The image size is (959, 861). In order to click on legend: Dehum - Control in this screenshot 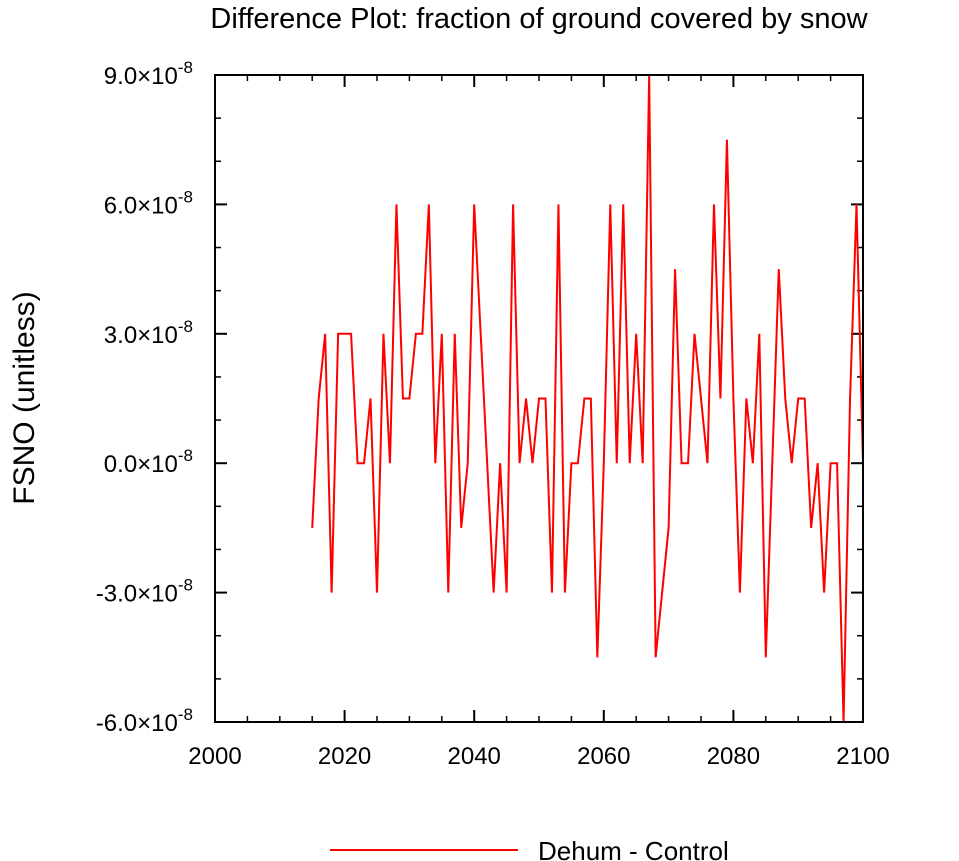, I will do `click(529, 848)`.